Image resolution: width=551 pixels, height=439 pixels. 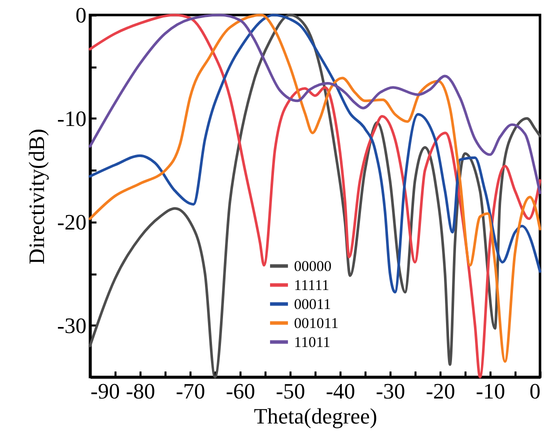 What do you see at coordinates (312, 286) in the screenshot?
I see `legend-label: 11111` at bounding box center [312, 286].